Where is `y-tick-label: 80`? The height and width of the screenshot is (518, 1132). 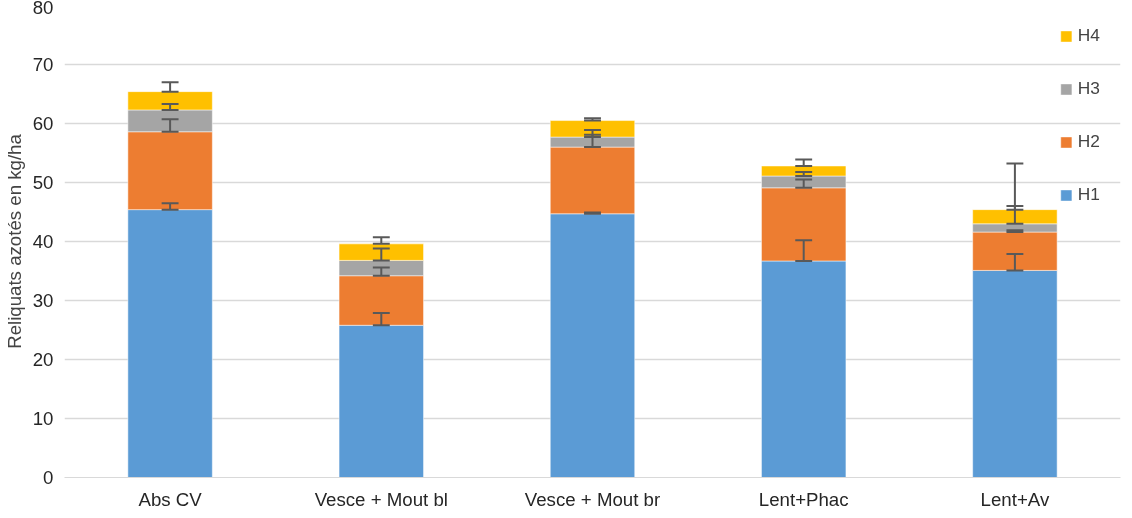
y-tick-label: 80 is located at coordinates (43, 9).